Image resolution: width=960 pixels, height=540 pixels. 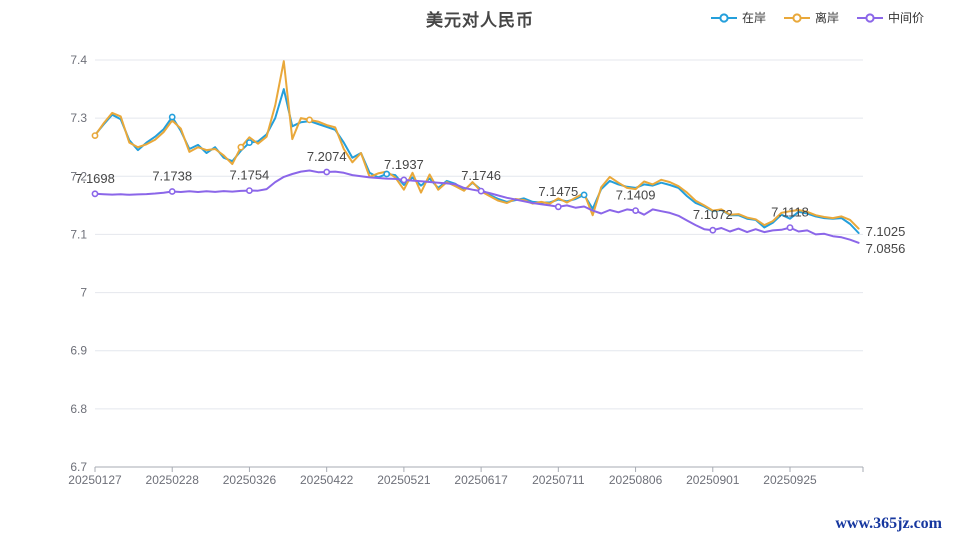 What do you see at coordinates (83, 293) in the screenshot?
I see `svg-text: 7` at bounding box center [83, 293].